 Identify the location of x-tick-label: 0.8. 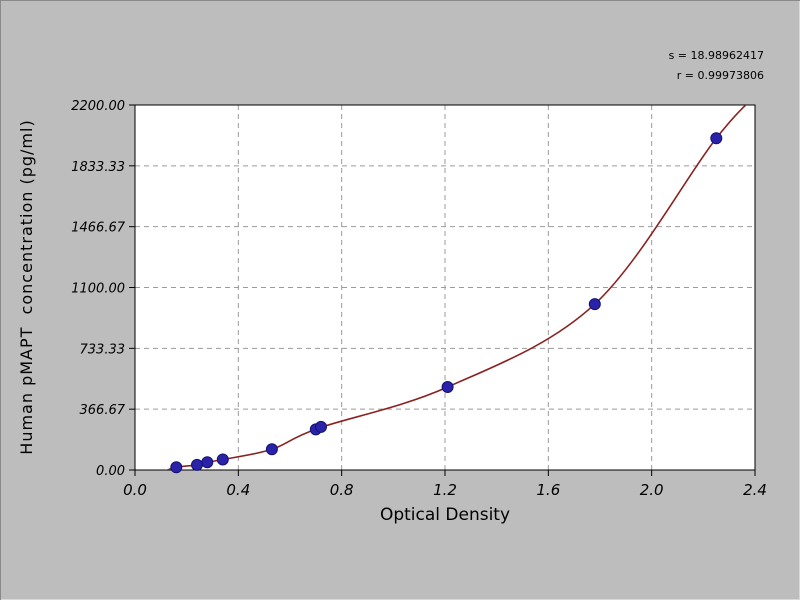
(342, 490).